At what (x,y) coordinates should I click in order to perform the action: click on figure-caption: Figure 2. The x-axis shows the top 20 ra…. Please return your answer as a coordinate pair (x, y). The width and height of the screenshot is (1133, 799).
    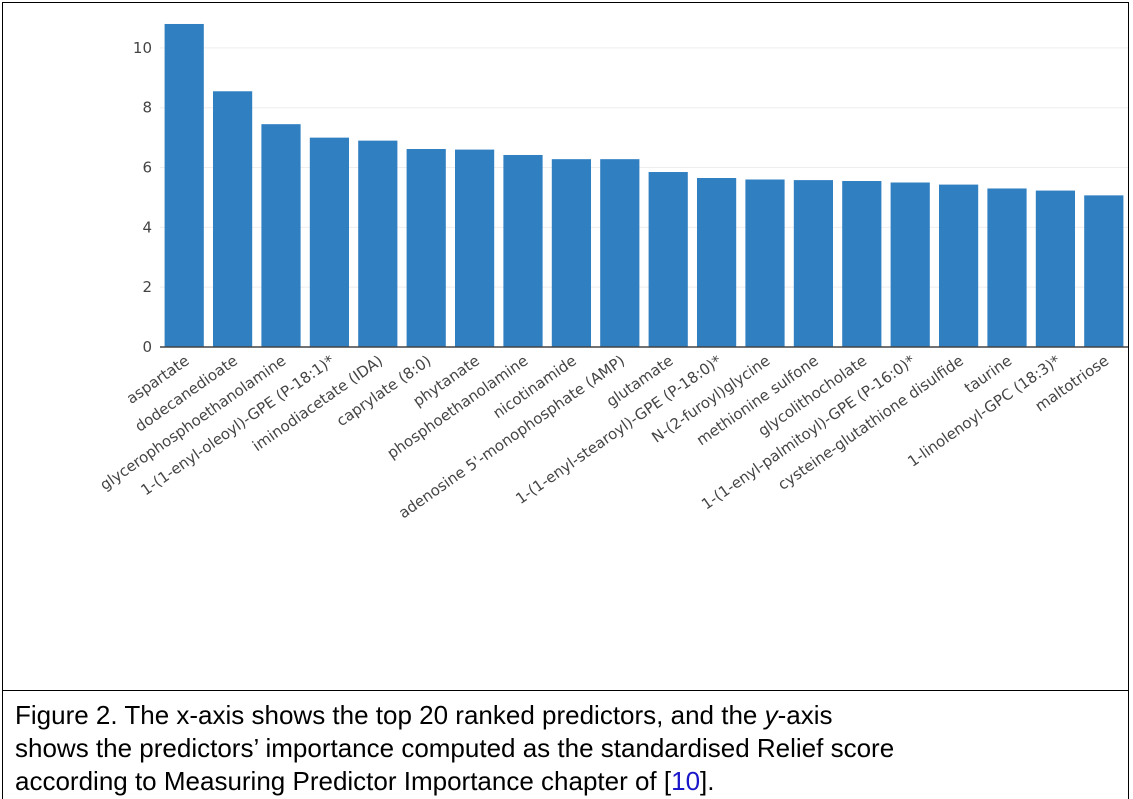
    Looking at the image, I should click on (565, 744).